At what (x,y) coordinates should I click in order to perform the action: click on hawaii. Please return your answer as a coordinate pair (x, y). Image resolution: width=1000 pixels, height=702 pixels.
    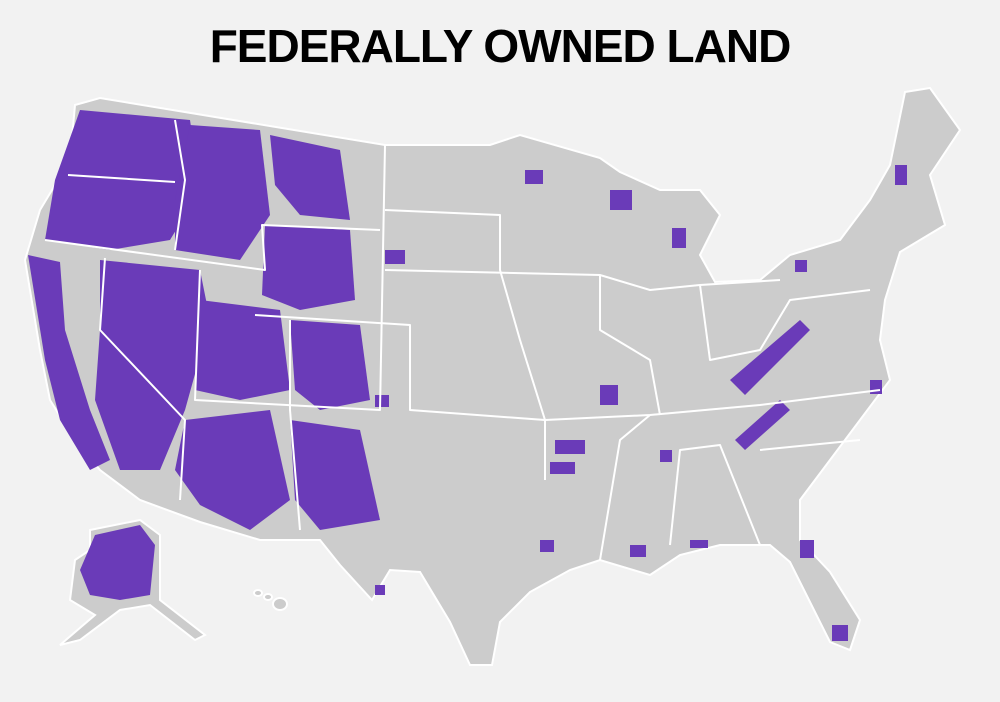
    Looking at the image, I should click on (270, 600).